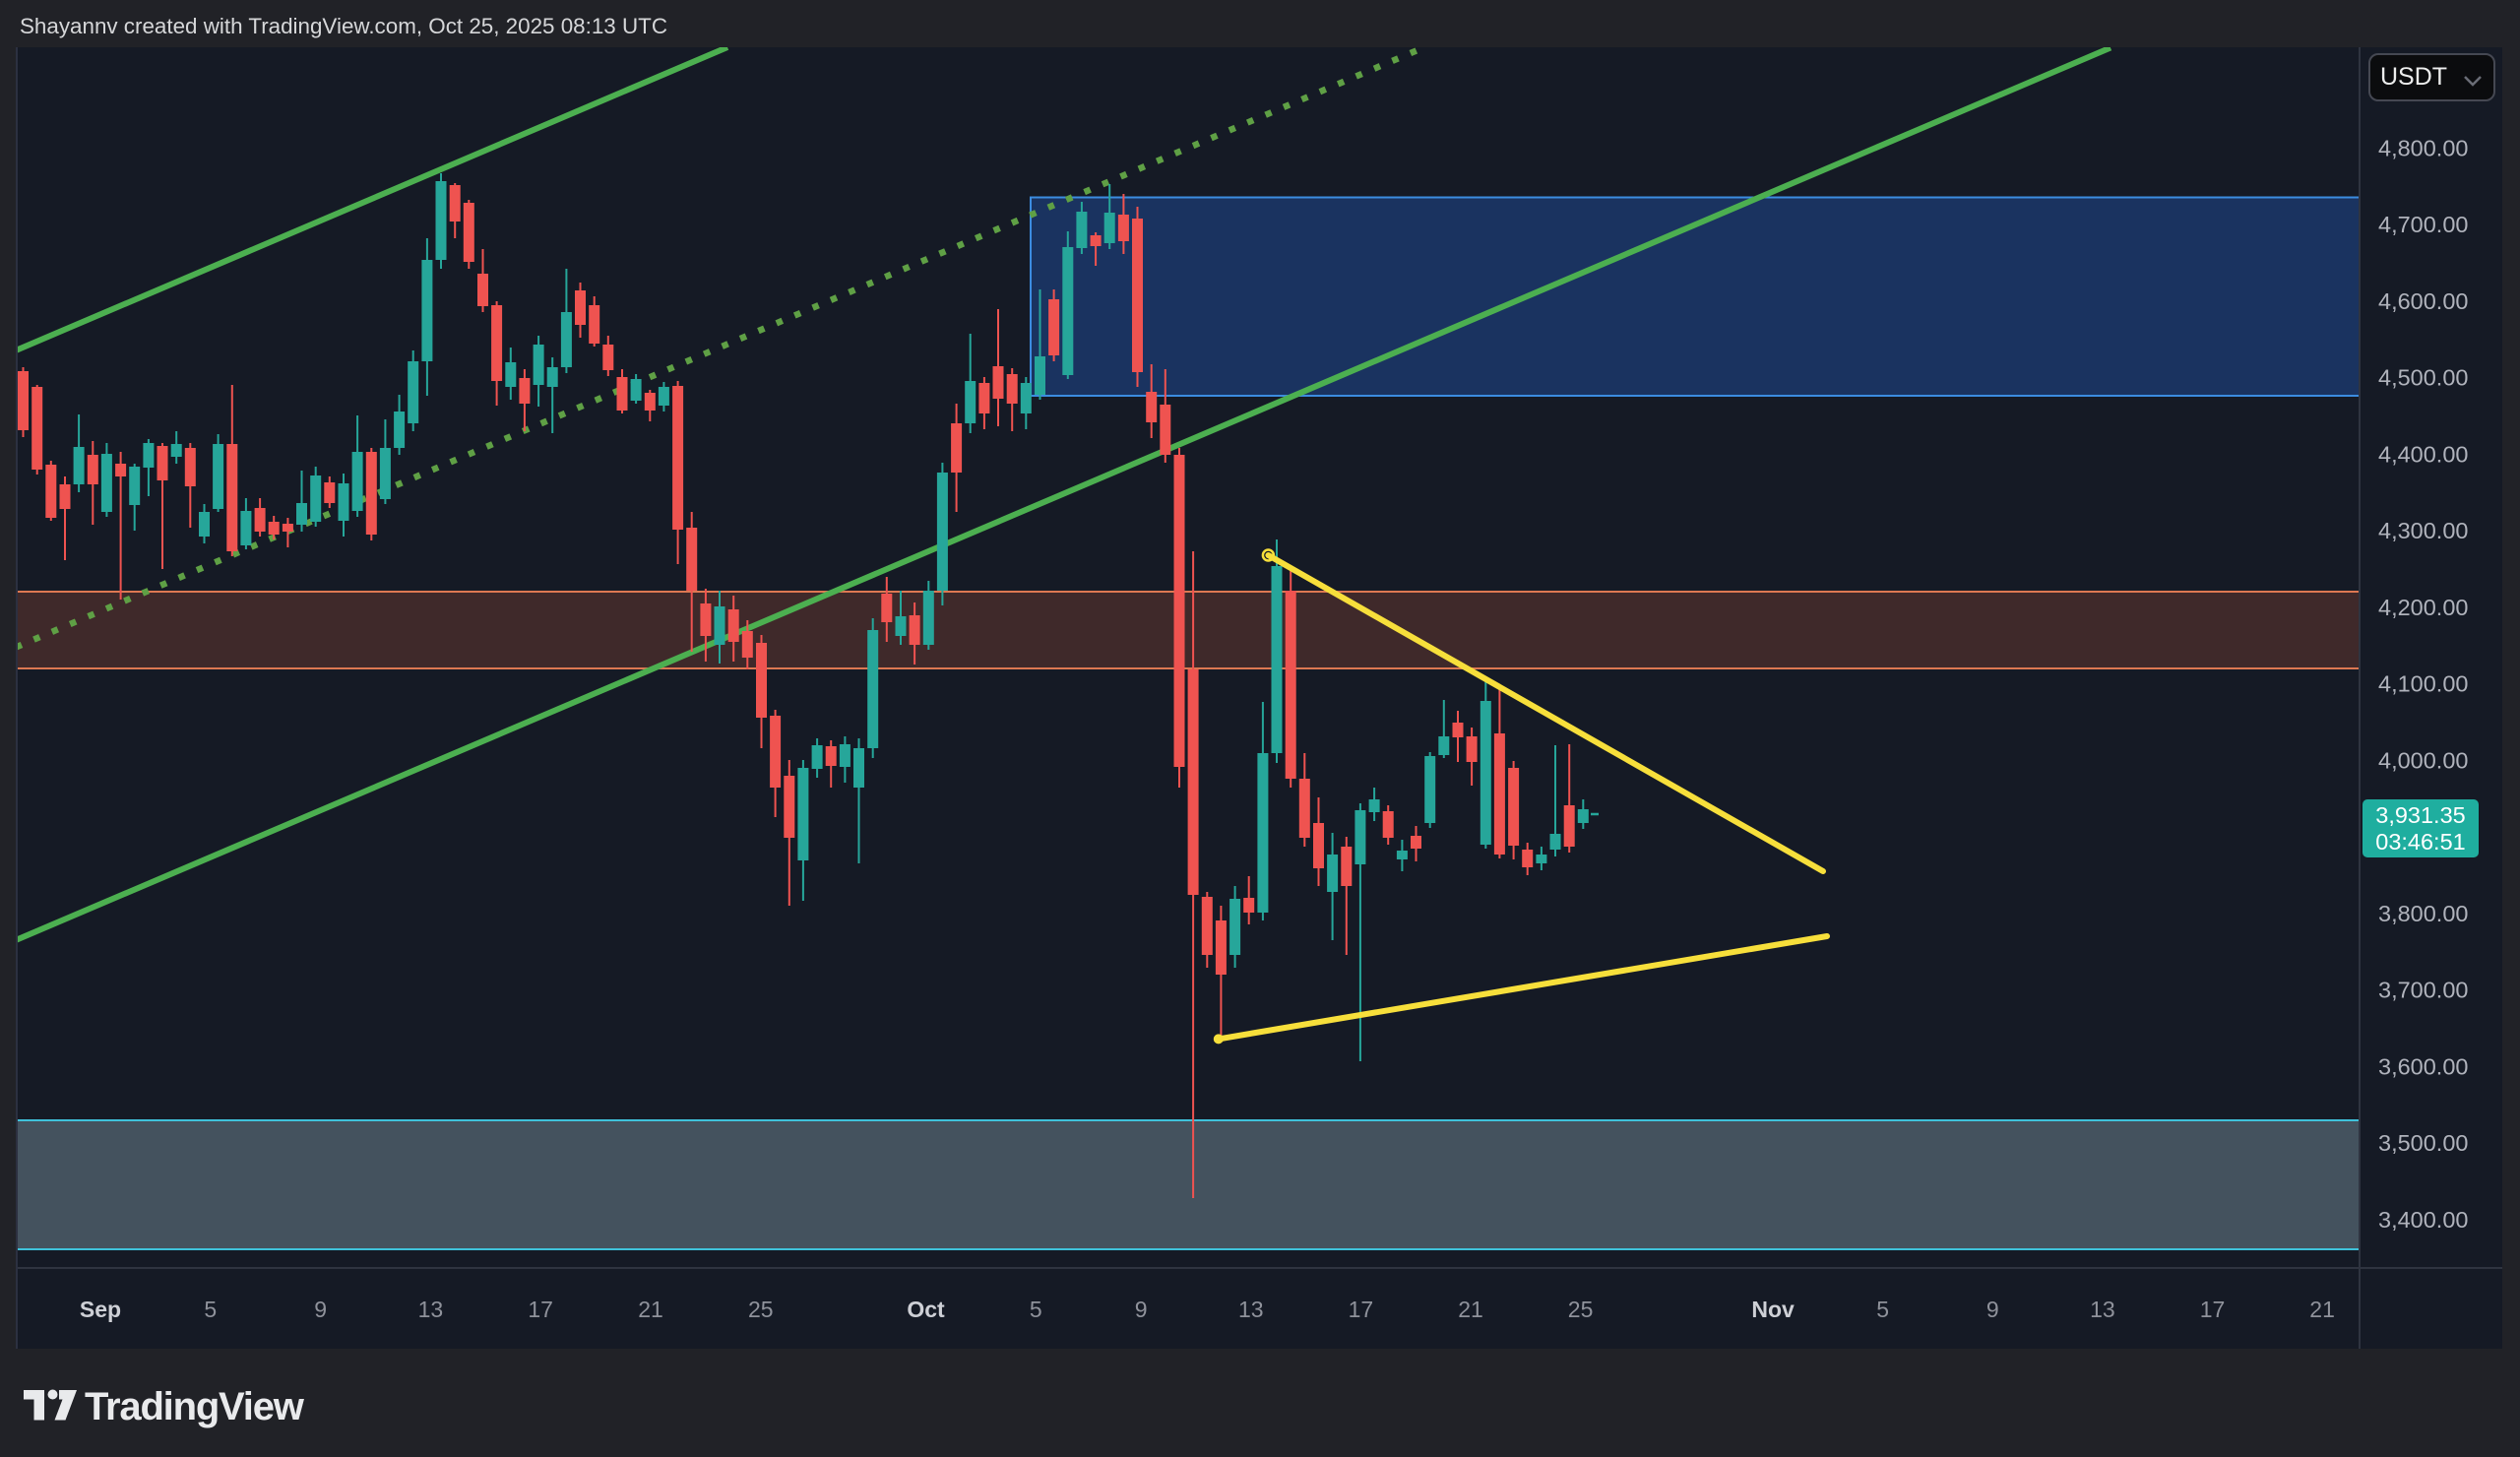 Image resolution: width=2520 pixels, height=1457 pixels. I want to click on svg-text: 4,700.00, so click(2423, 224).